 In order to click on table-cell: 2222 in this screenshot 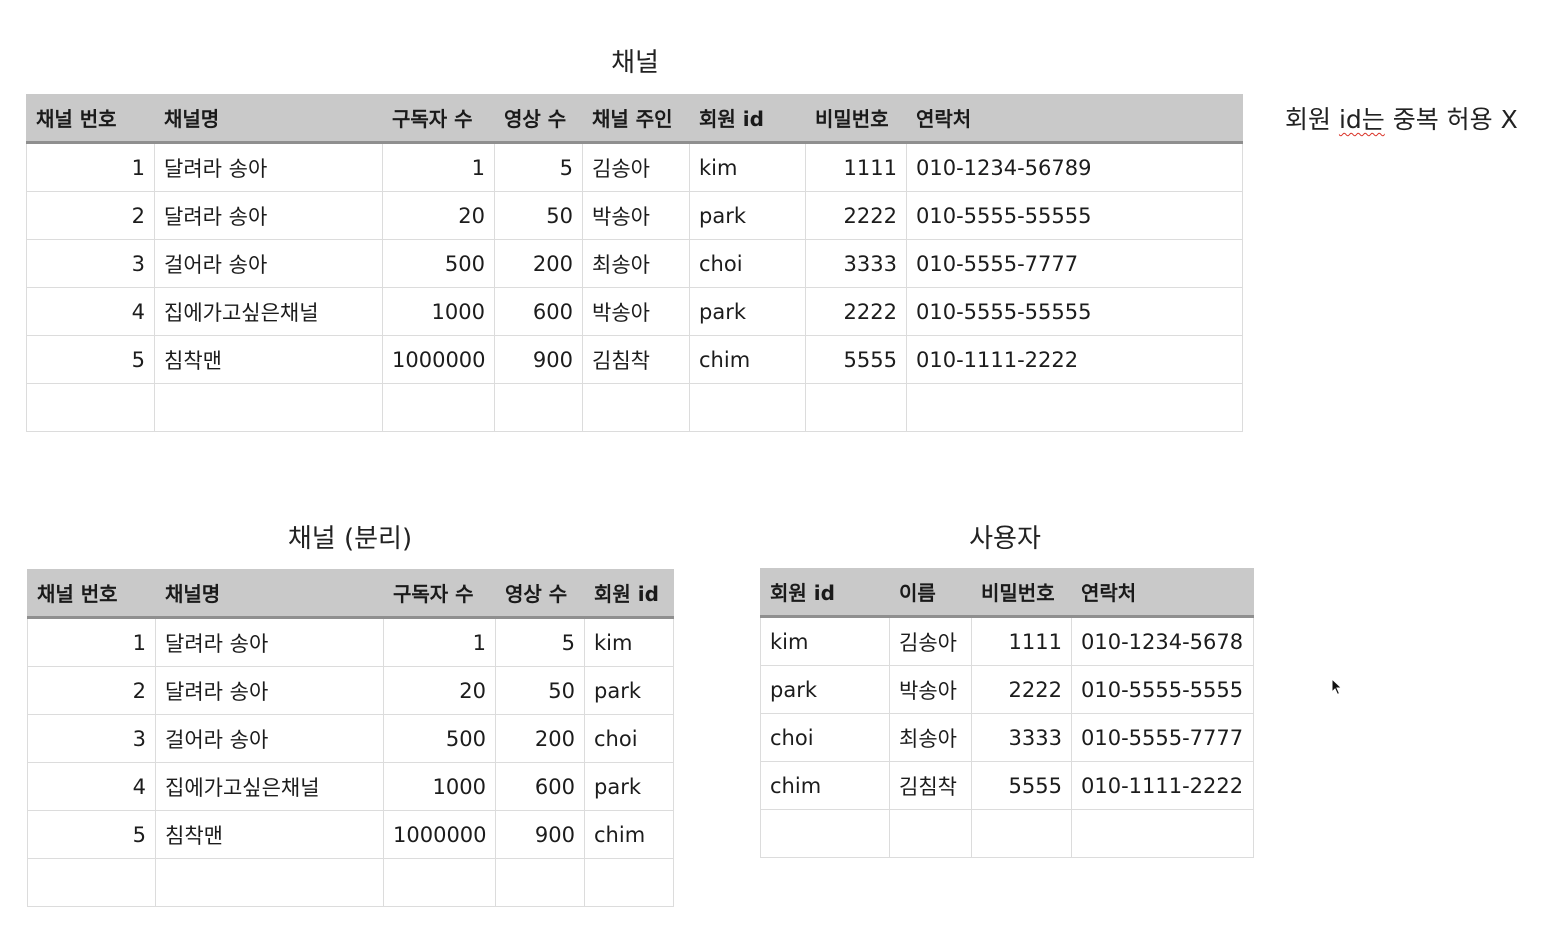, I will do `click(856, 311)`.